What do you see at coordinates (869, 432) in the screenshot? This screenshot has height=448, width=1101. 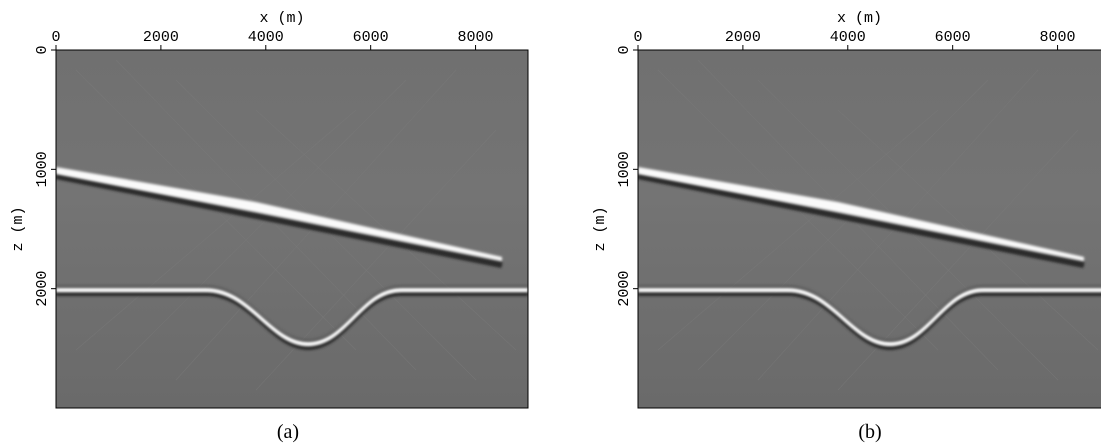 I see `caption: (b)` at bounding box center [869, 432].